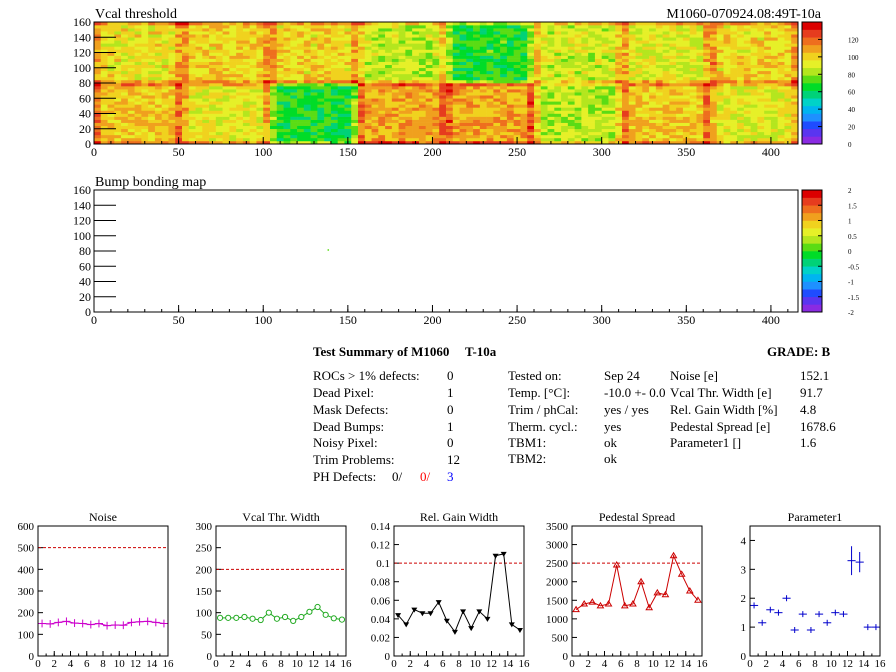 Image resolution: width=896 pixels, height=672 pixels. What do you see at coordinates (626, 409) in the screenshot?
I see `condition-value: yes / yes` at bounding box center [626, 409].